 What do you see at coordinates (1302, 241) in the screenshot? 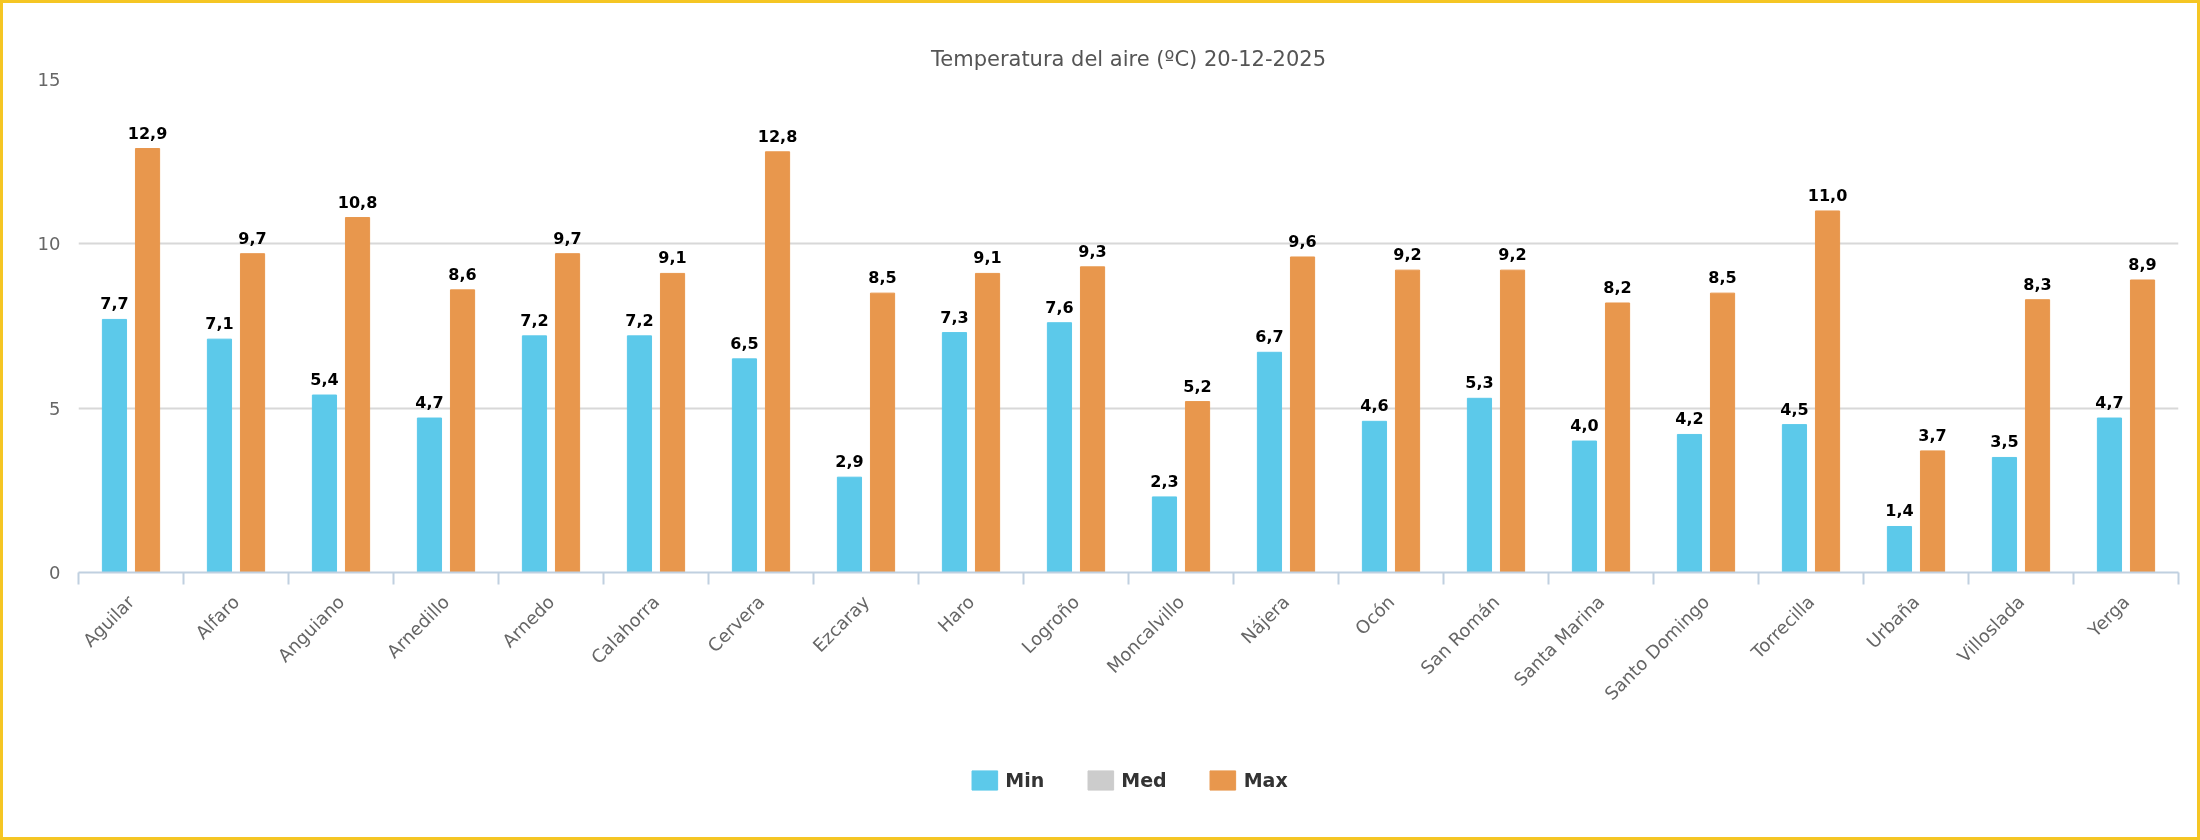
I see `data-label: 9,6` at bounding box center [1302, 241].